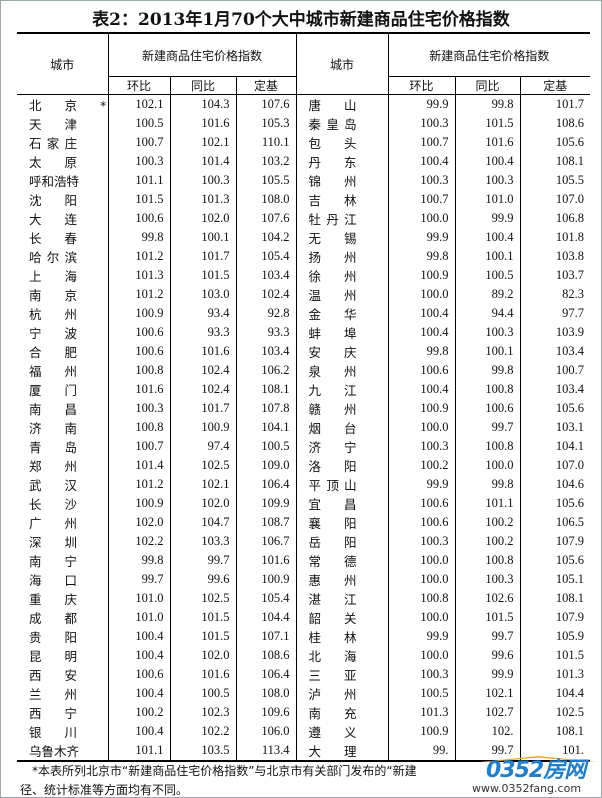  Describe the element at coordinates (555, 275) in the screenshot. I see `base-value: 103.7` at that location.